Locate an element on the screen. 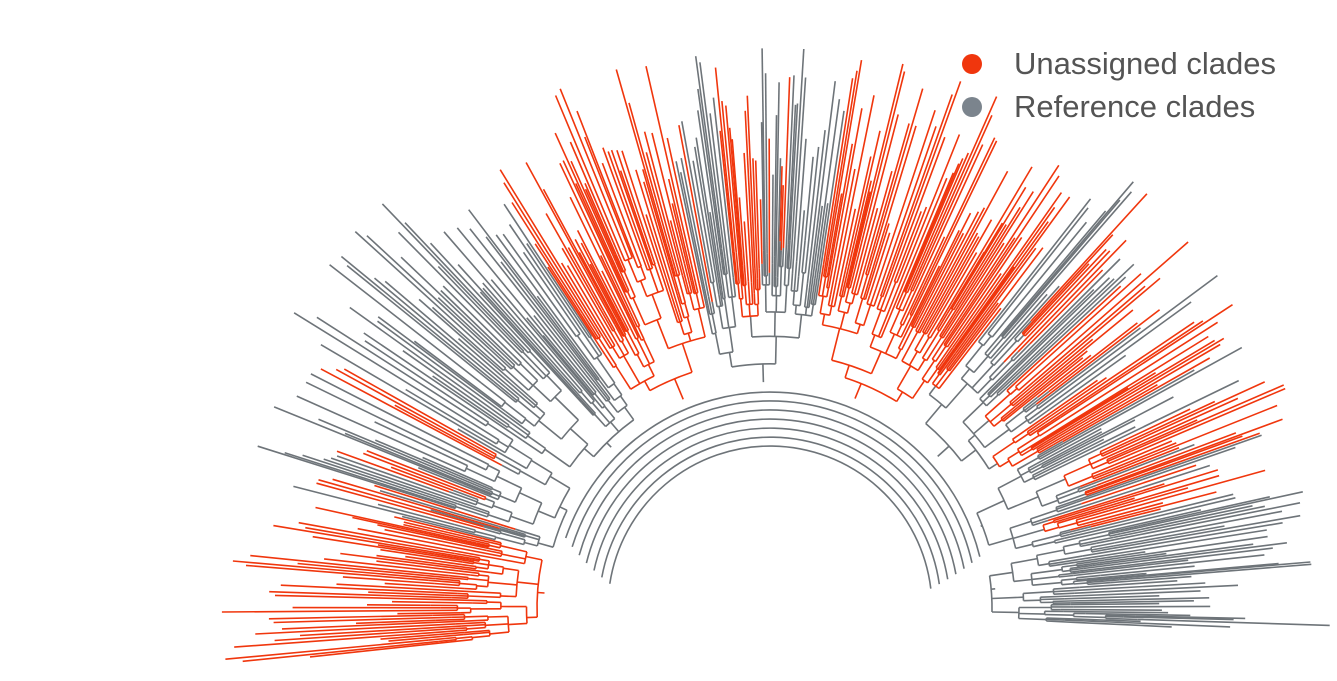 The image size is (1337, 681). tree-clade-stem is located at coordinates (678, 389).